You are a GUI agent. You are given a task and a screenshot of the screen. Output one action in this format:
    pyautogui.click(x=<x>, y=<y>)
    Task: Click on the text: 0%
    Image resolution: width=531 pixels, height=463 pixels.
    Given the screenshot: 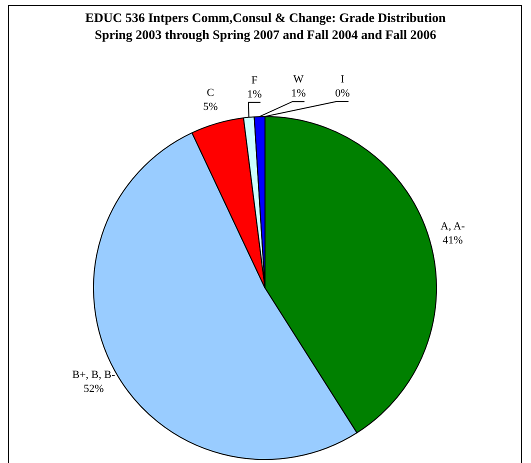 What is the action you would take?
    pyautogui.click(x=342, y=93)
    